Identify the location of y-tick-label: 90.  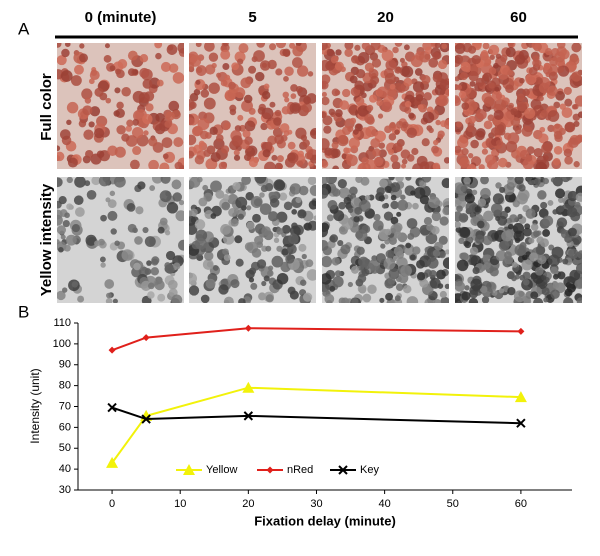
(65, 365).